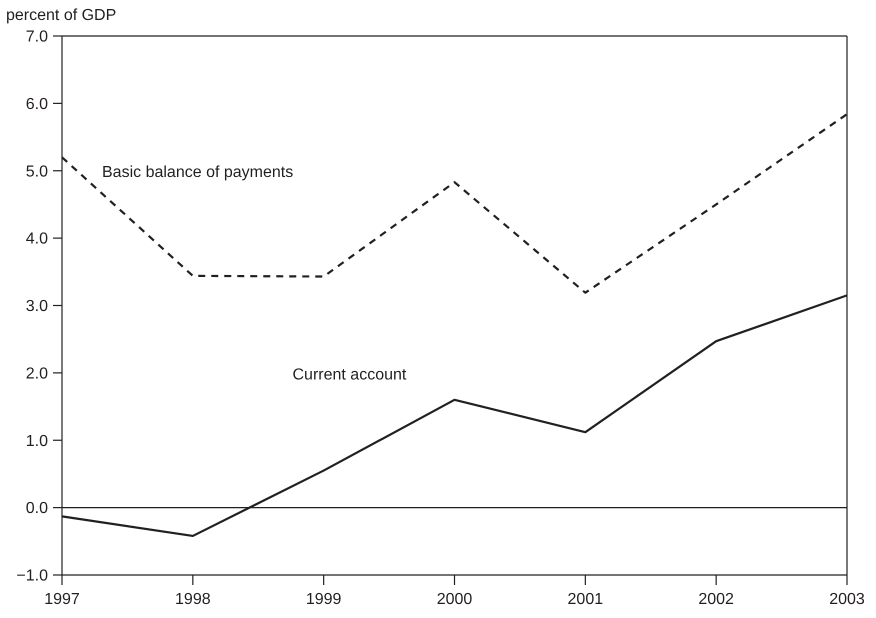 Image resolution: width=876 pixels, height=618 pixels. Describe the element at coordinates (193, 599) in the screenshot. I see `x-tick-label: 1998` at that location.